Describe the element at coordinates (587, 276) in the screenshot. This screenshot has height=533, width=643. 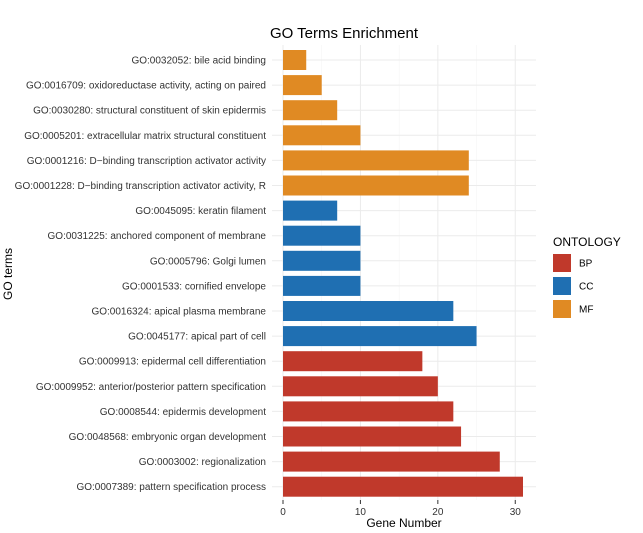
I see `legend: ONTOLOGY BP CC MF` at that location.